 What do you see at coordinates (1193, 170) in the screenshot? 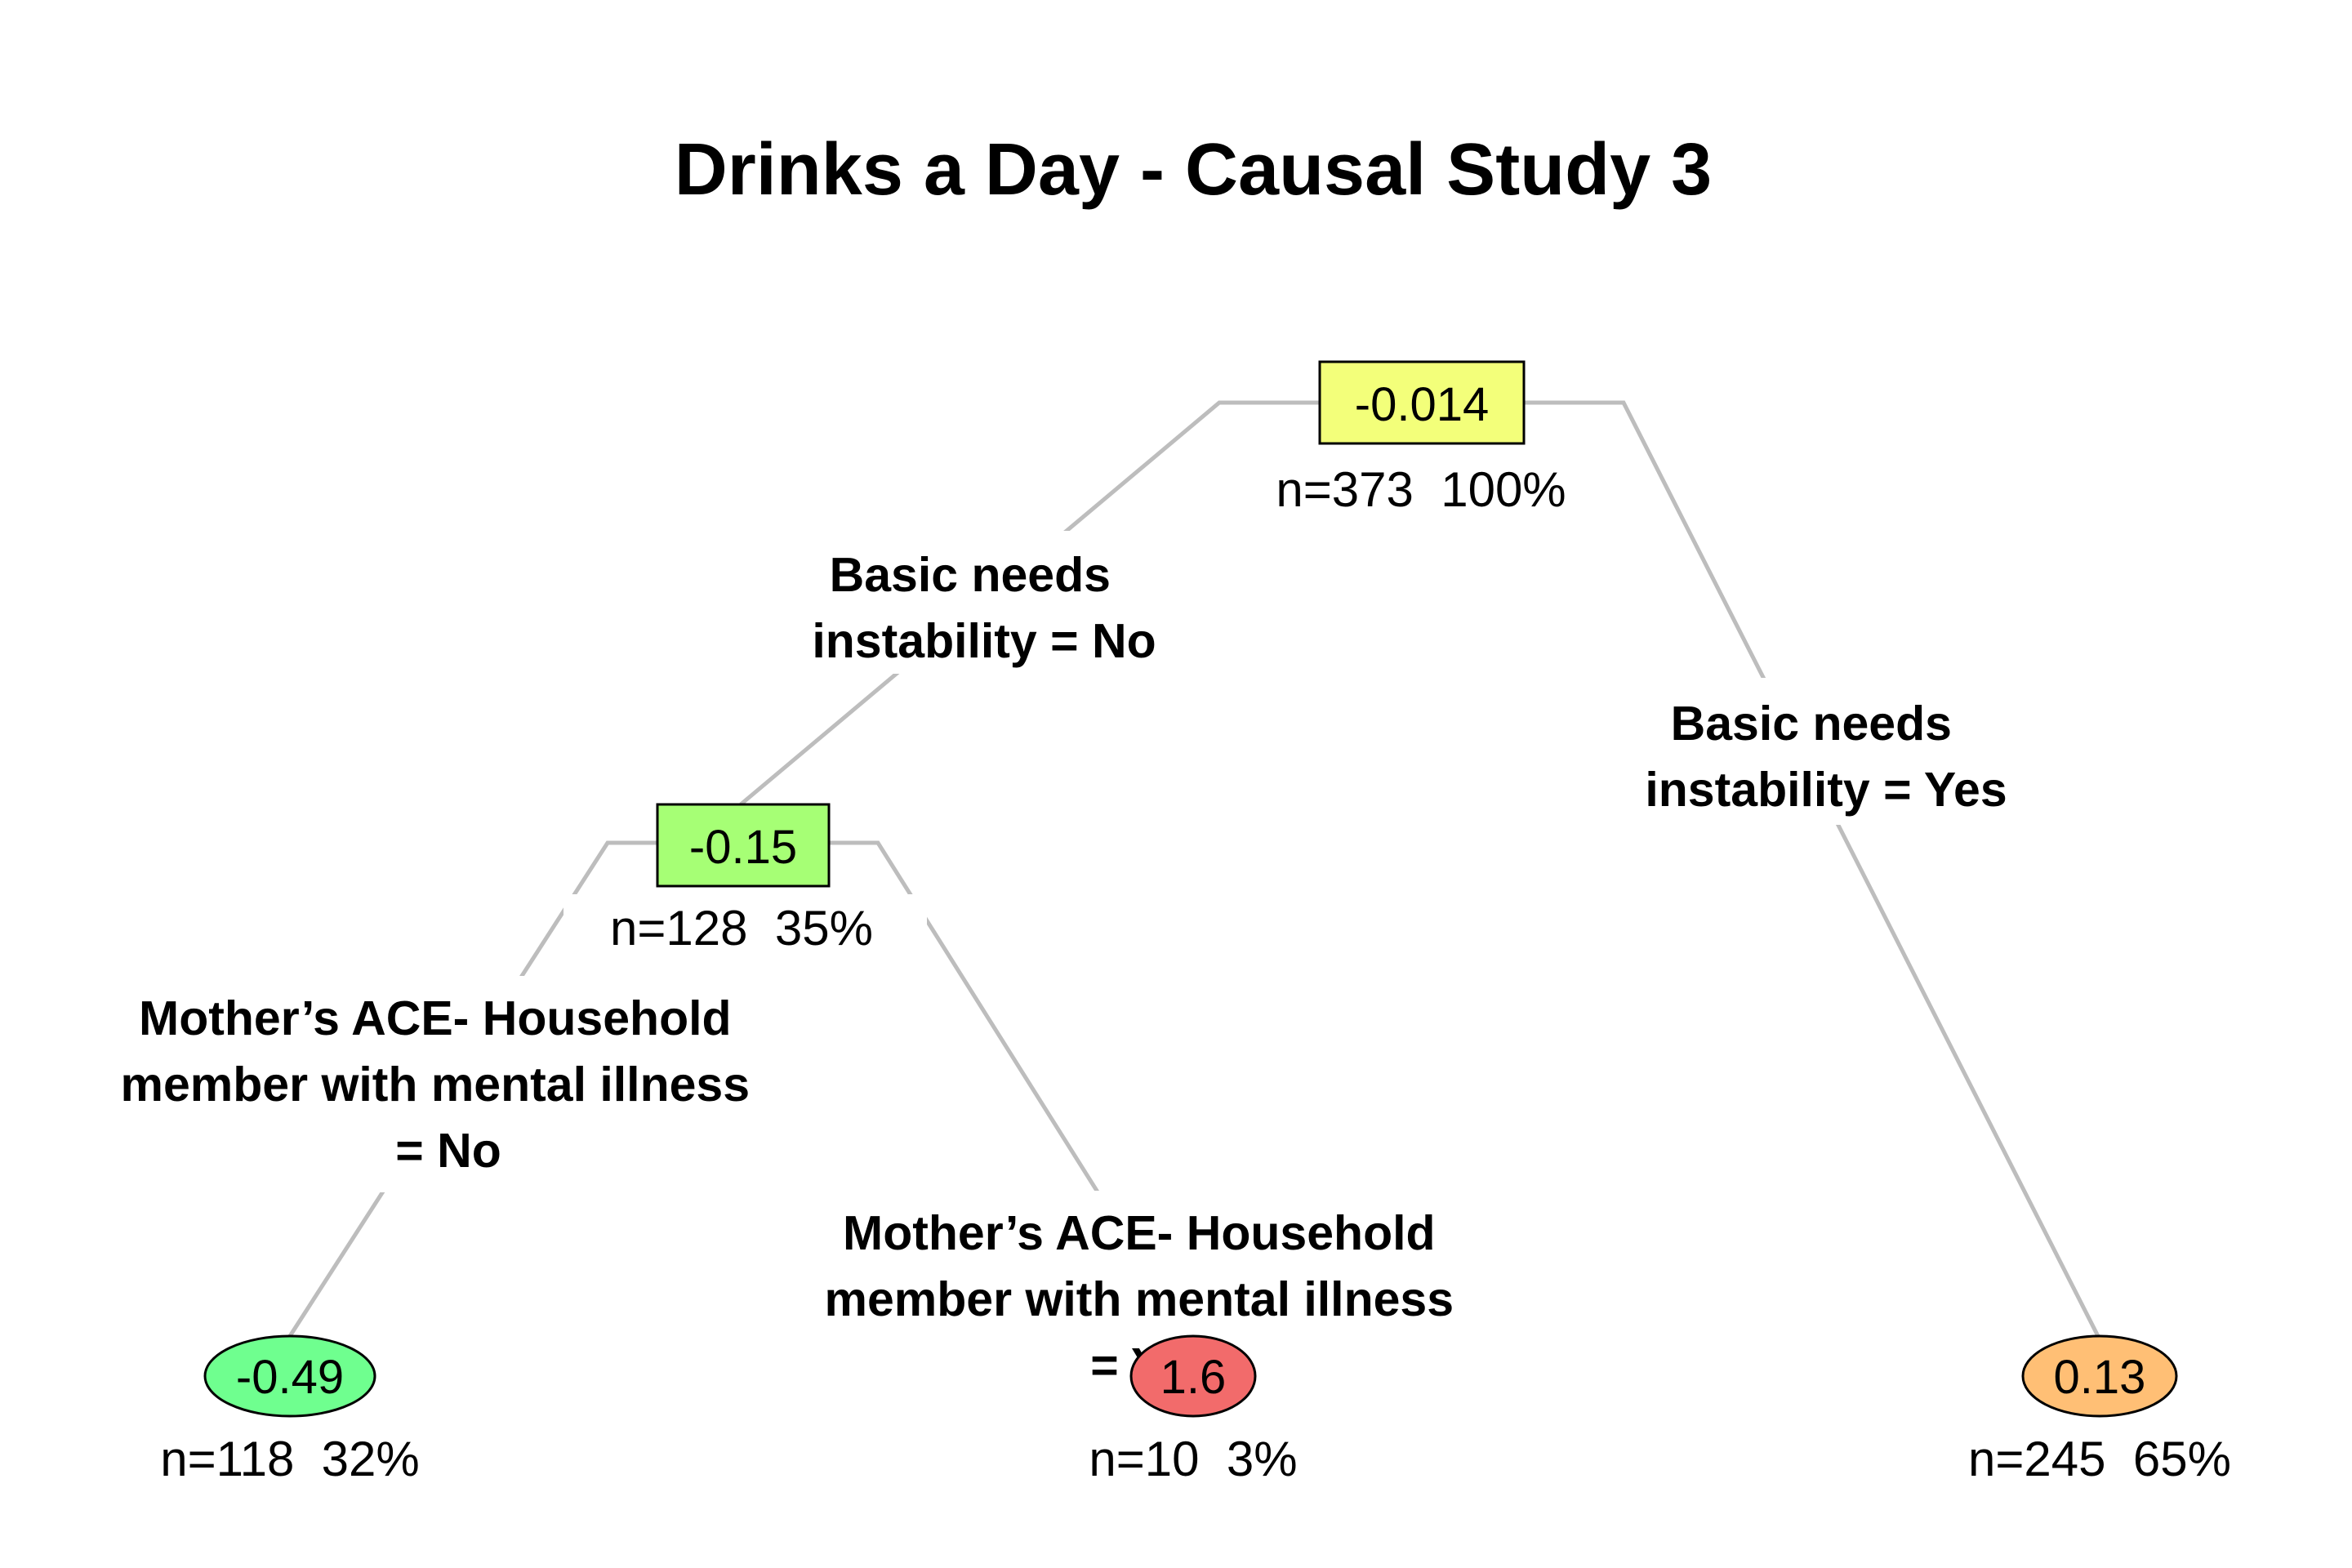
I see `diagram-title: Drinks a Day - Causal Study 3` at bounding box center [1193, 170].